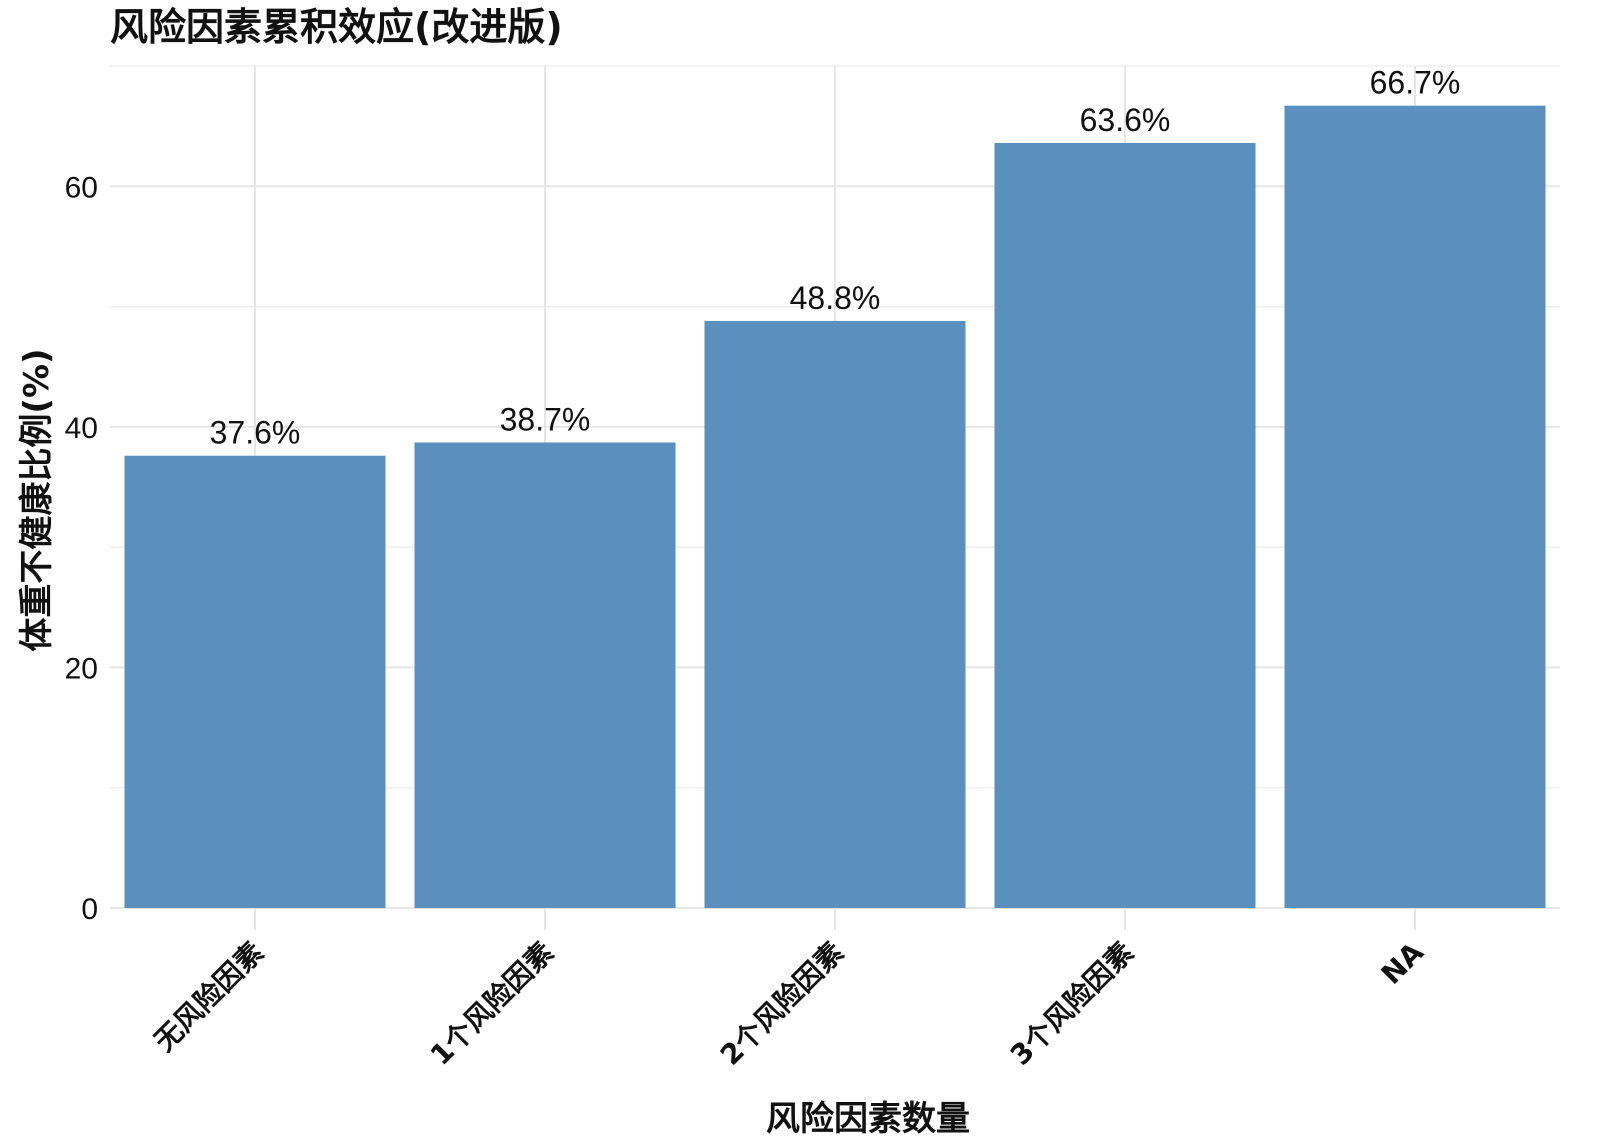  I want to click on x-category-label: 无风险因素, so click(209, 997).